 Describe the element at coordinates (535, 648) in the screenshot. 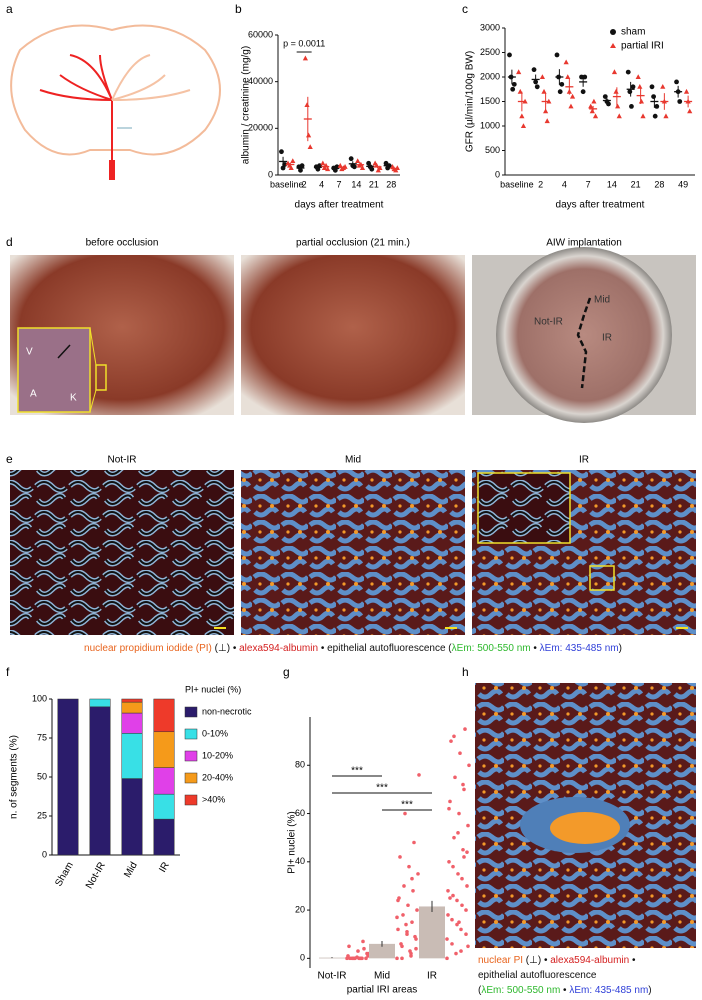

I see `caption-part: •` at that location.